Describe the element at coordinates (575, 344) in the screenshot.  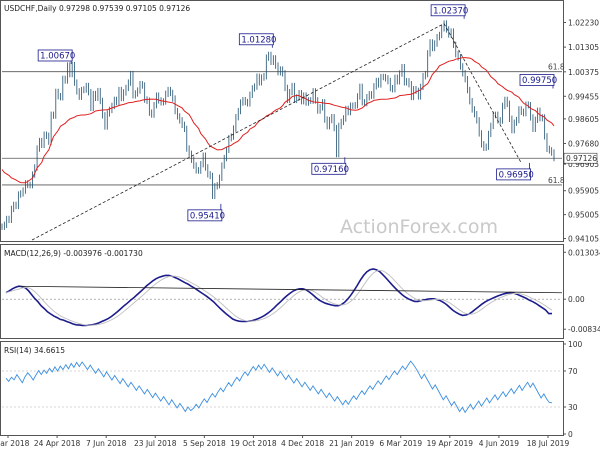
I see `rsi-y-tick-label: 100` at that location.